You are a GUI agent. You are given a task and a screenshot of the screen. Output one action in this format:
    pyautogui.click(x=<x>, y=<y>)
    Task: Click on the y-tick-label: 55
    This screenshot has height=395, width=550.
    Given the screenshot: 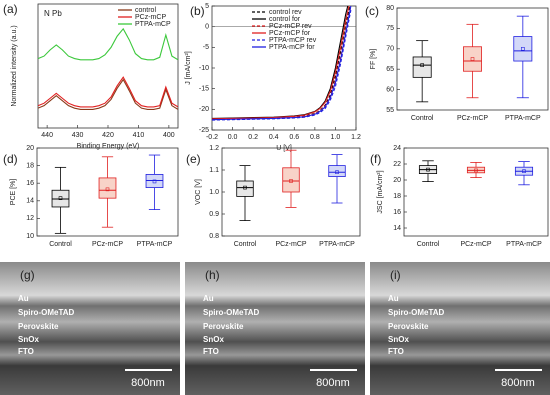 What is the action you would take?
    pyautogui.click(x=390, y=110)
    